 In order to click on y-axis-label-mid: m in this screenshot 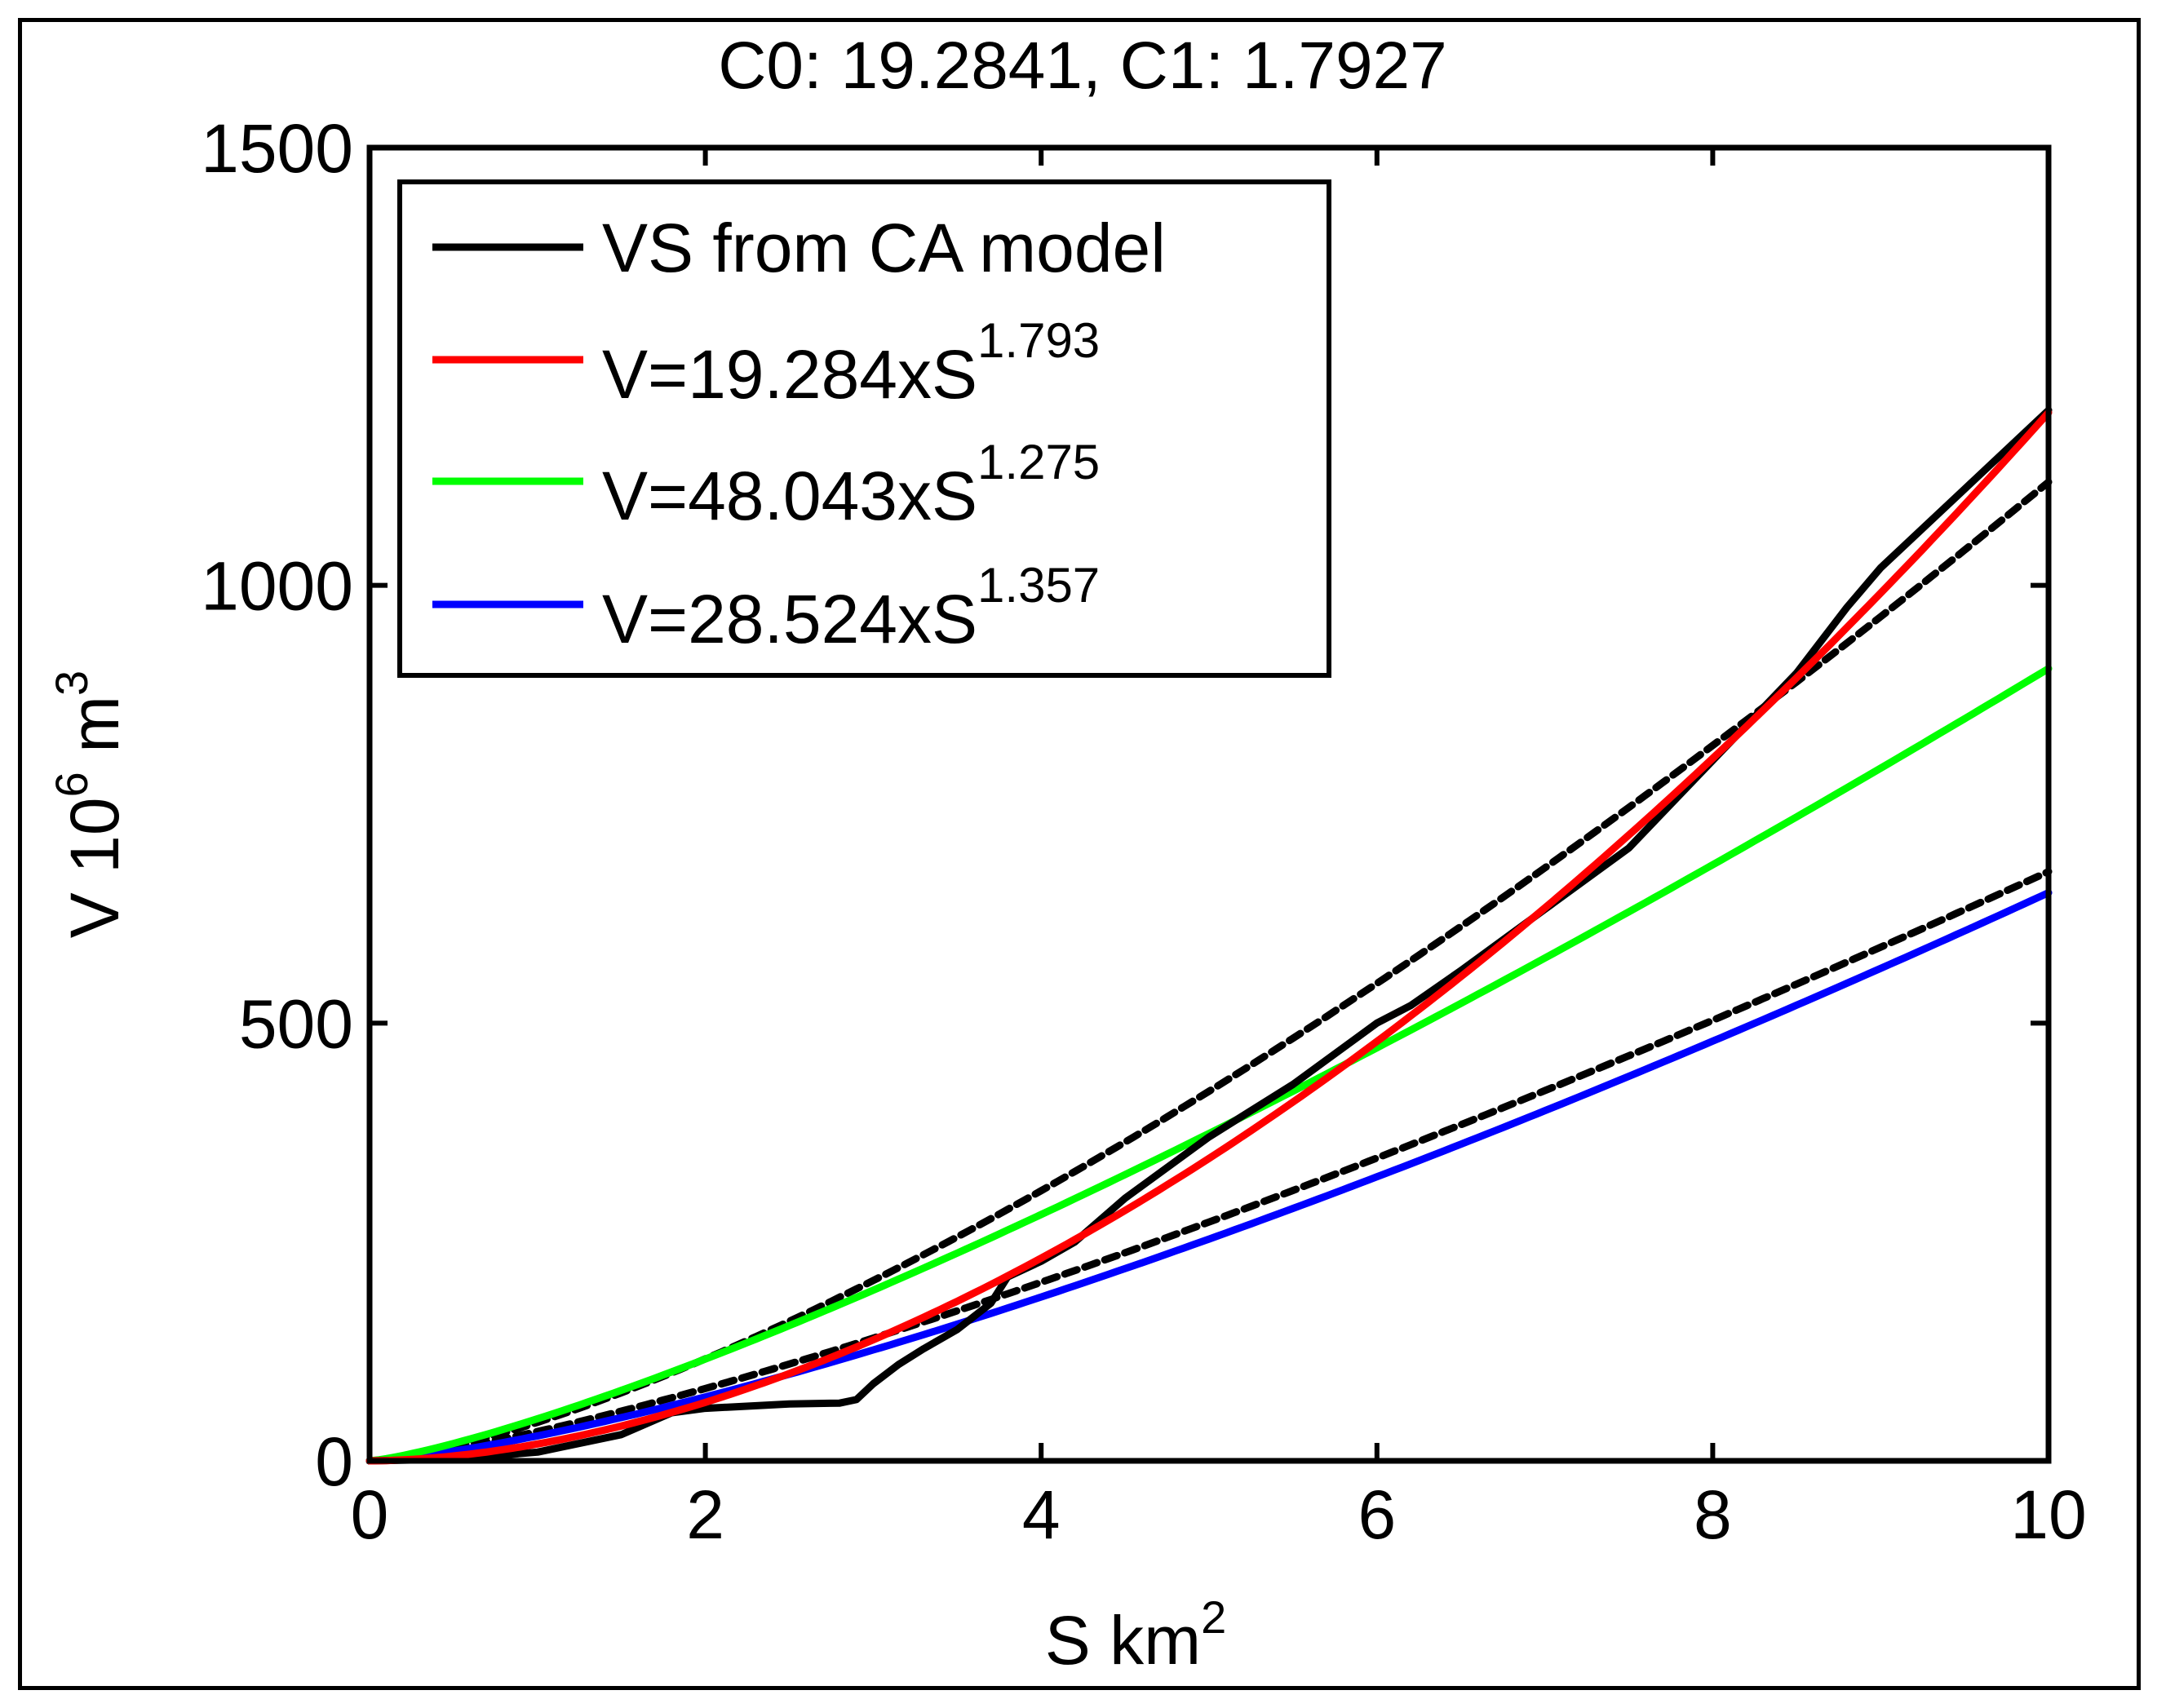, I will do `click(94, 734)`.